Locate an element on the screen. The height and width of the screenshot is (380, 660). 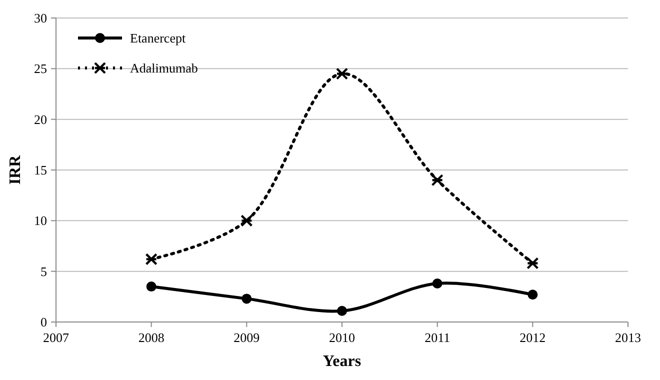
x-tick-label: 2012 is located at coordinates (533, 337).